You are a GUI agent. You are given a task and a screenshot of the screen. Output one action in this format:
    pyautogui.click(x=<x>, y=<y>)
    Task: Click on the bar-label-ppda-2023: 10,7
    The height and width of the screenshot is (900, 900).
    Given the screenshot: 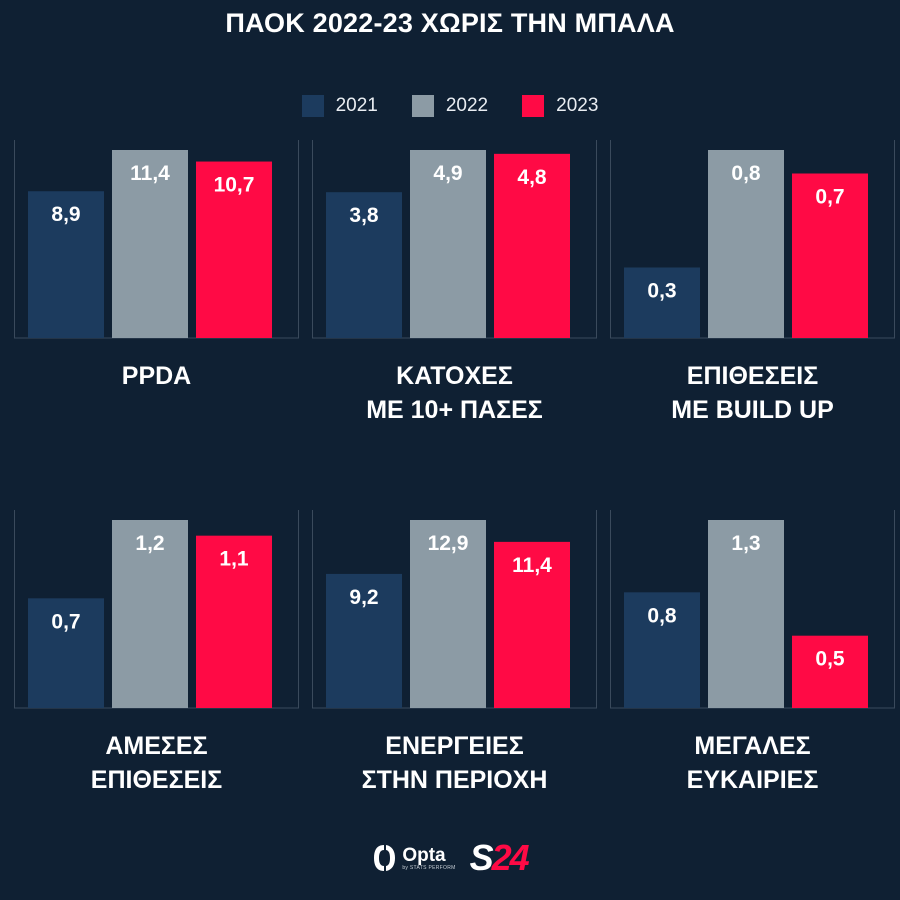 What is the action you would take?
    pyautogui.click(x=234, y=185)
    